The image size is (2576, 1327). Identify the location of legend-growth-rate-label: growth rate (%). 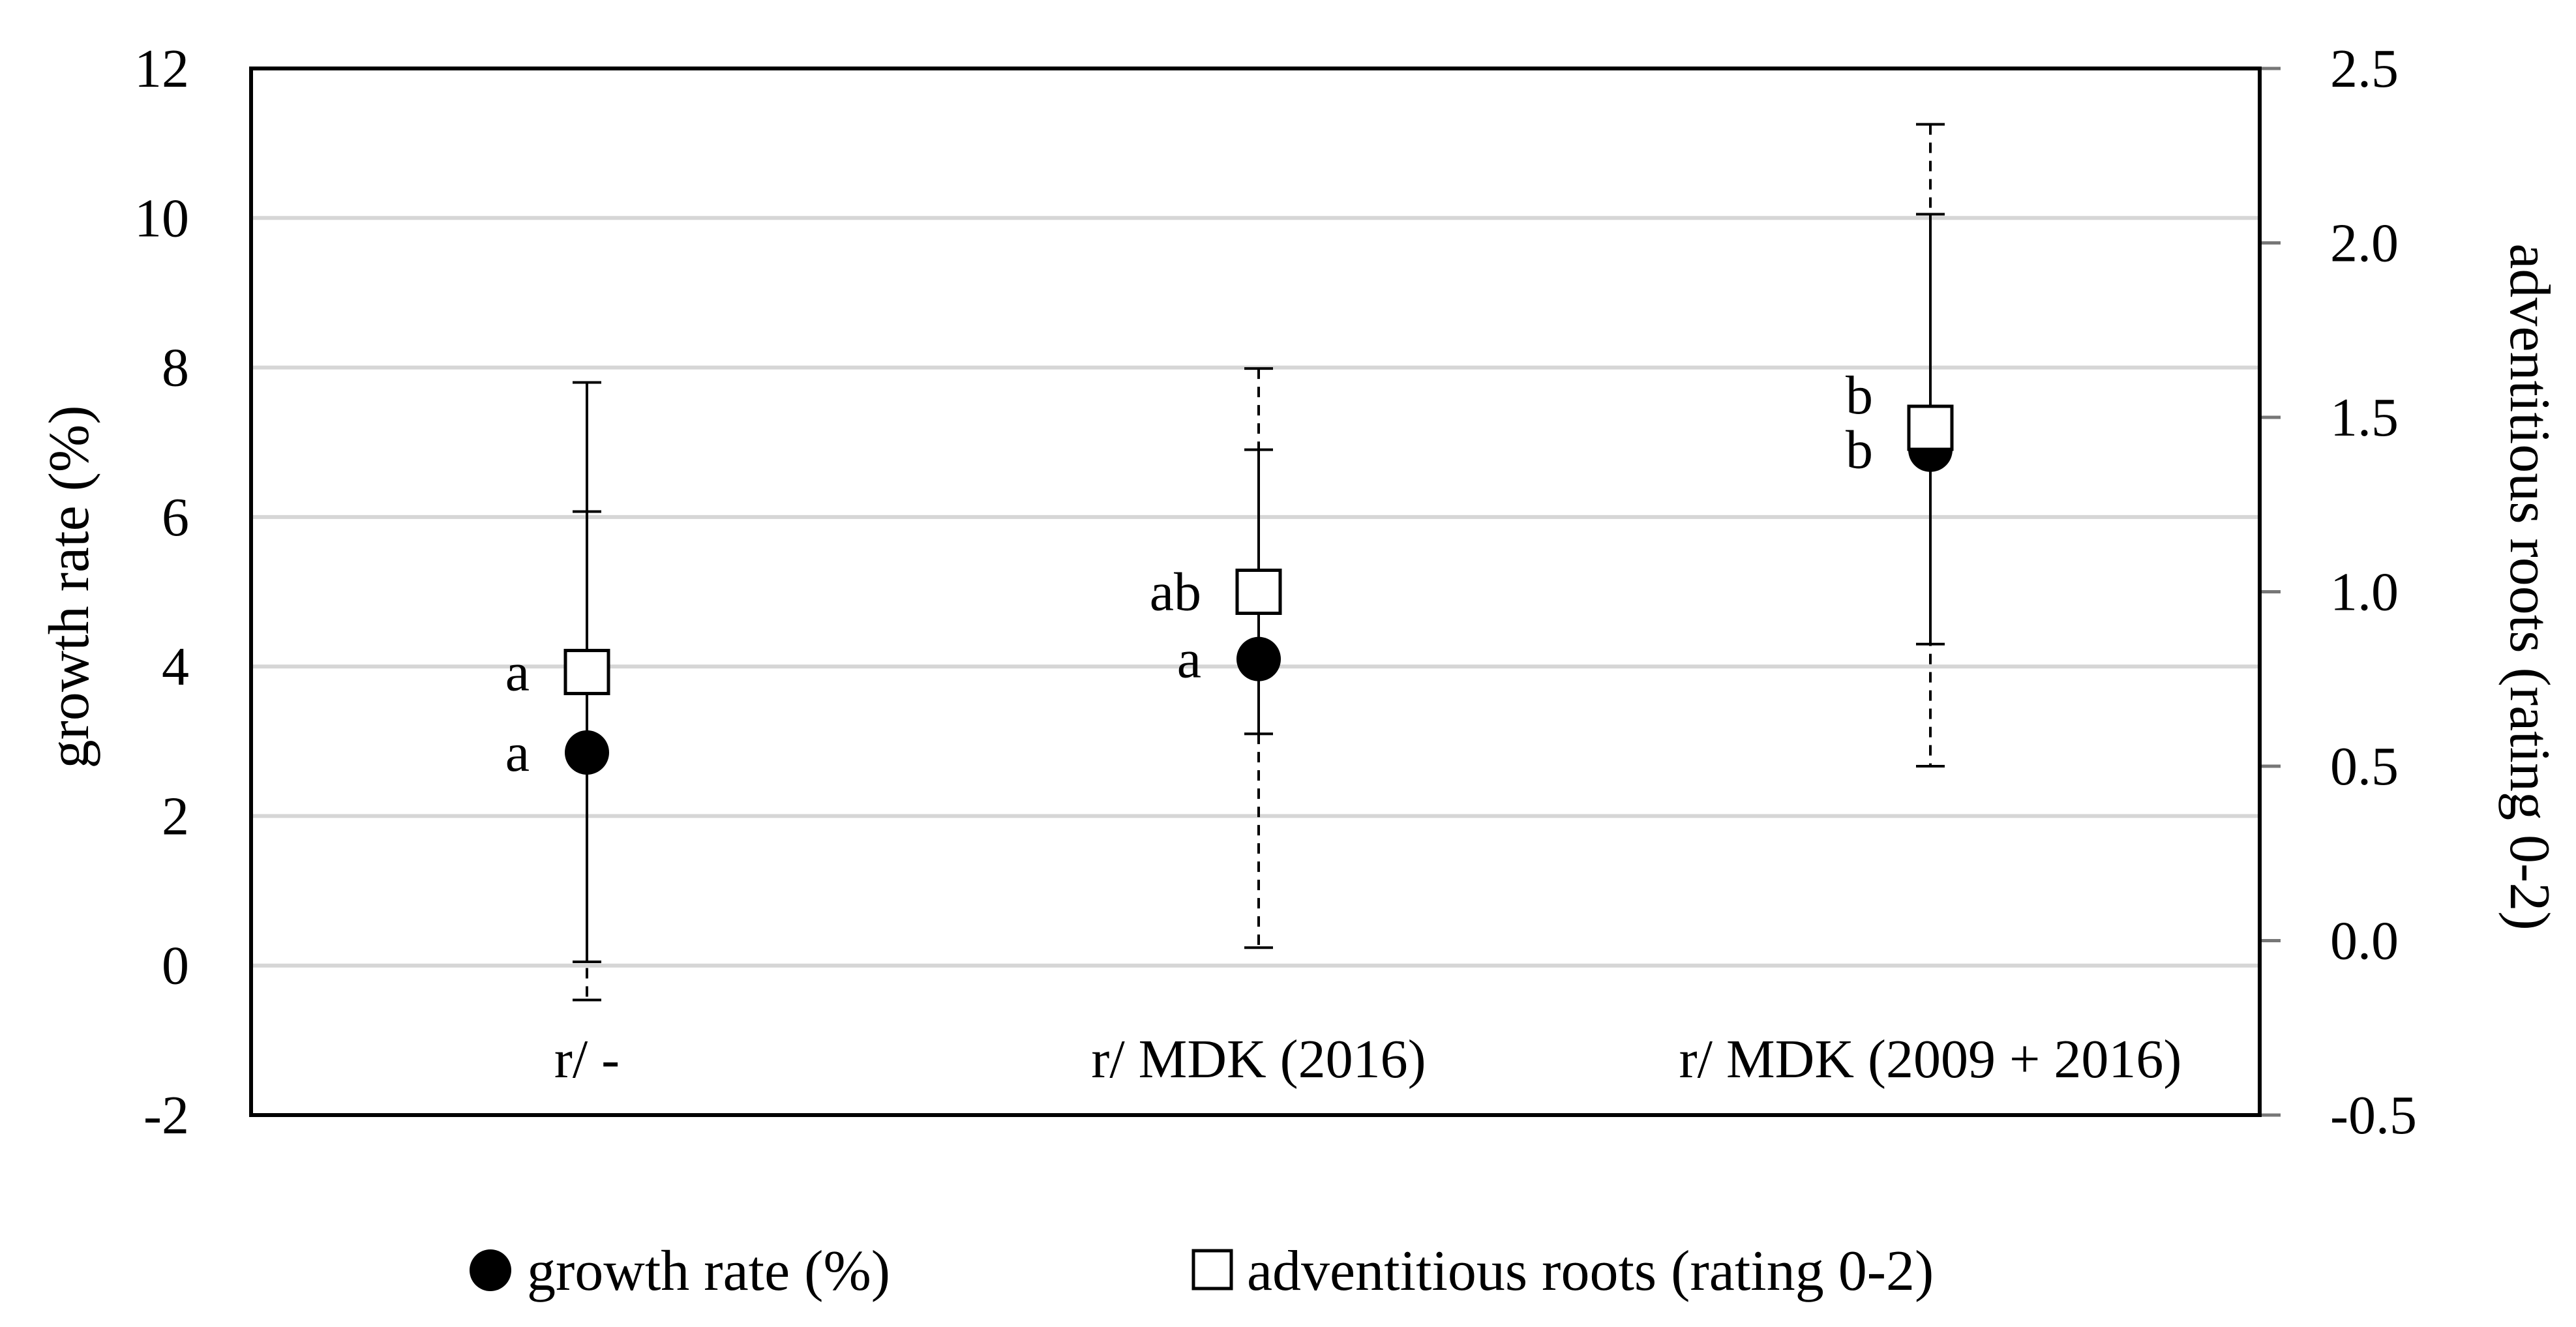
(708, 1271).